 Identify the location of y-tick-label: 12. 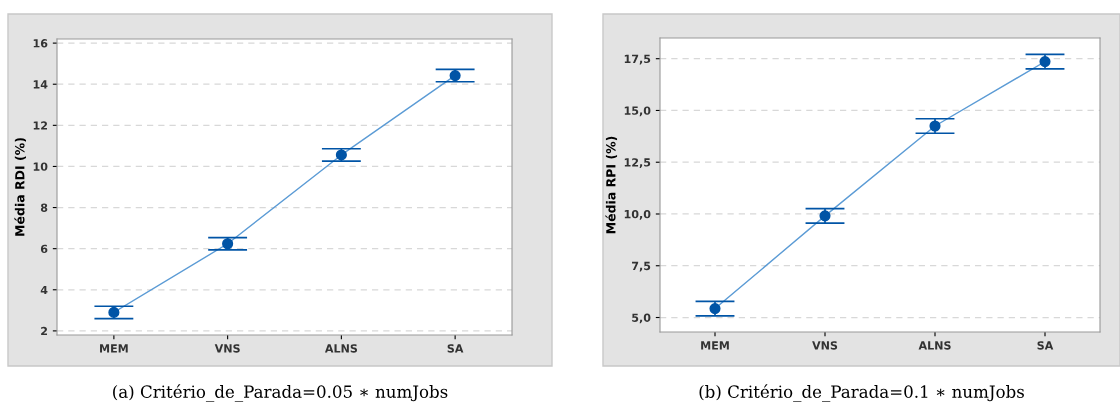
(40, 125).